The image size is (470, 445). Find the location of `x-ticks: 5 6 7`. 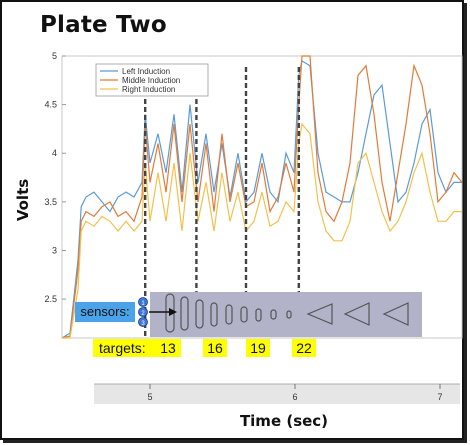

x-ticks: 5 6 7 is located at coordinates (295, 393).